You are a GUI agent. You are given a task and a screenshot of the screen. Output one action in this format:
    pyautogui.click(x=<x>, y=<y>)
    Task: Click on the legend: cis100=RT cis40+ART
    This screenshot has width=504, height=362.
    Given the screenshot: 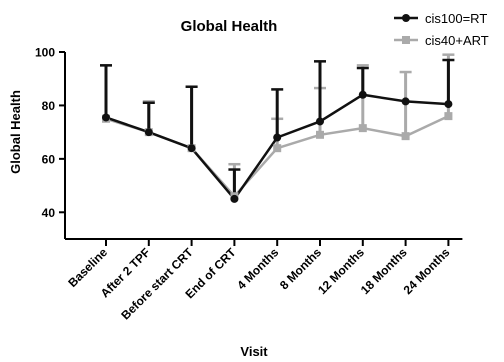 What is the action you would take?
    pyautogui.click(x=441, y=29)
    